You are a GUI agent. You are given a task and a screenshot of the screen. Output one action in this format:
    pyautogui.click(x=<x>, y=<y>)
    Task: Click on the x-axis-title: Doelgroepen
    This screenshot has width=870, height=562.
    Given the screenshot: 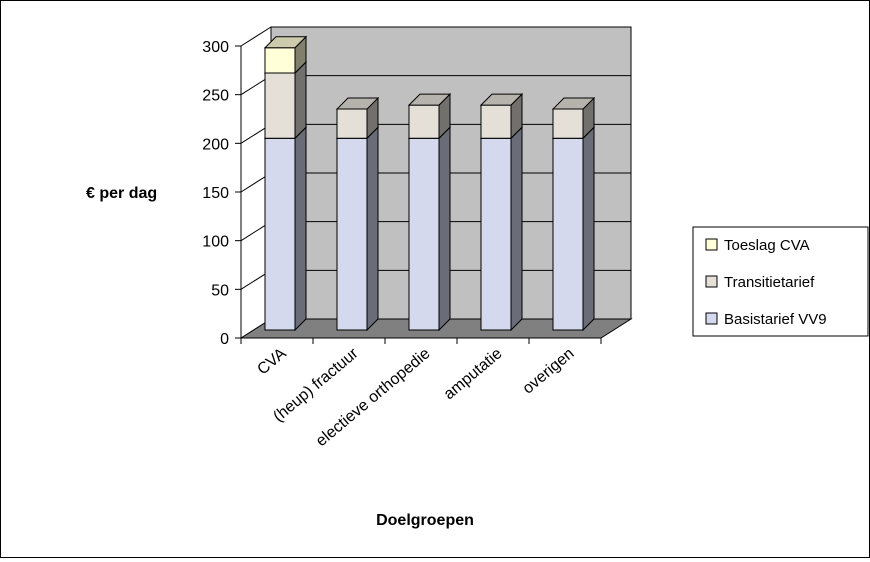 What is the action you would take?
    pyautogui.click(x=425, y=520)
    